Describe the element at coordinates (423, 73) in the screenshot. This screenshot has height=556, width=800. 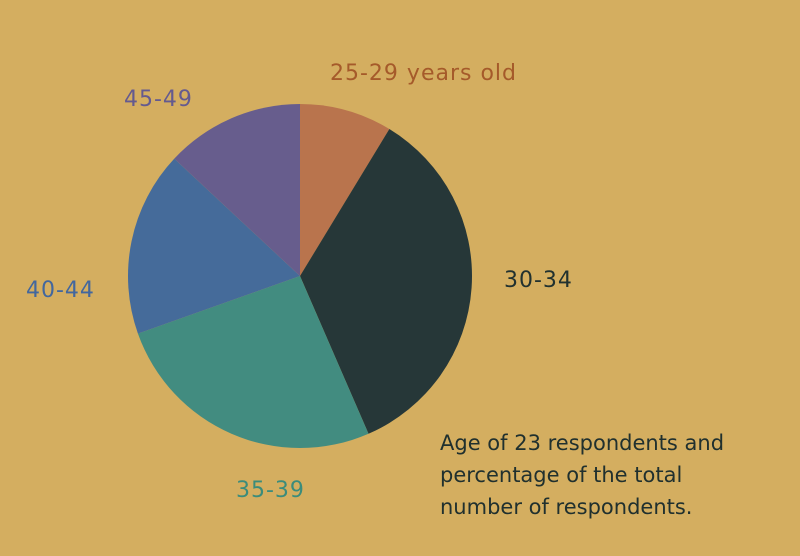
I see `slice-label-25-29: 25-29 years old` at that location.